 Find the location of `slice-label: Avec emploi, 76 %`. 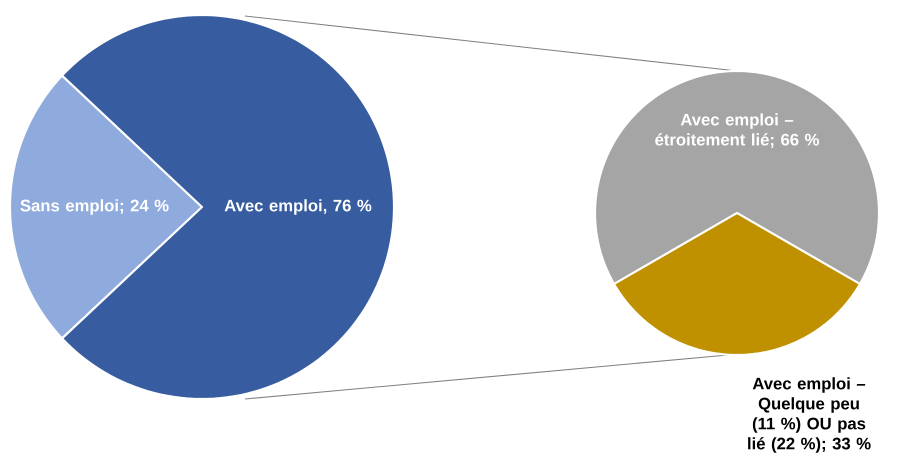

slice-label: Avec emploi, 76 % is located at coordinates (298, 207).